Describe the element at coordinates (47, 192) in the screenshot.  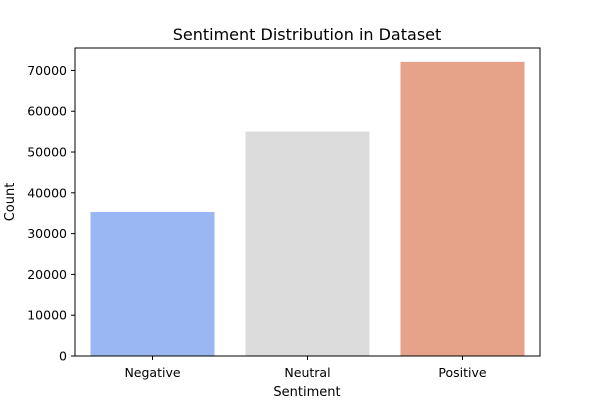
I see `y-tick-label: 40000` at that location.